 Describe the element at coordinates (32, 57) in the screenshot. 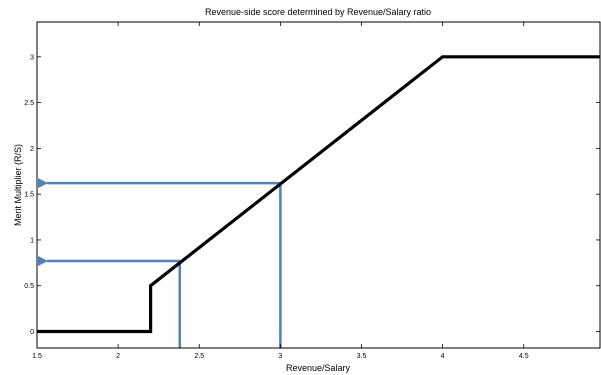

I see `y-tick-label: 3` at that location.